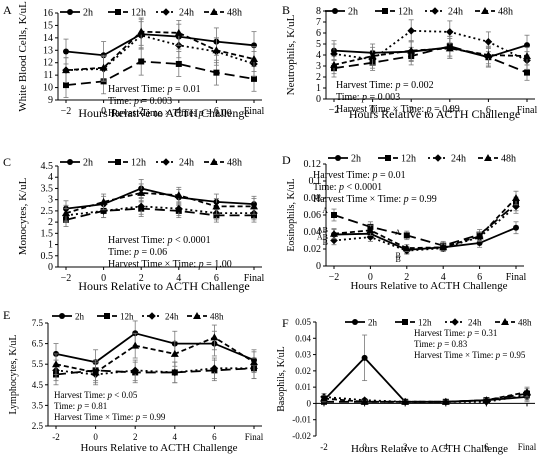  Describe the element at coordinates (318, 22) in the screenshot. I see `y-tick-label: 7` at that location.